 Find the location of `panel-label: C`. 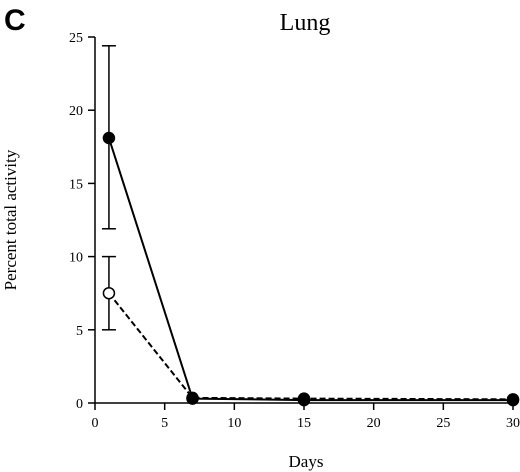

panel-label: C is located at coordinates (15, 20).